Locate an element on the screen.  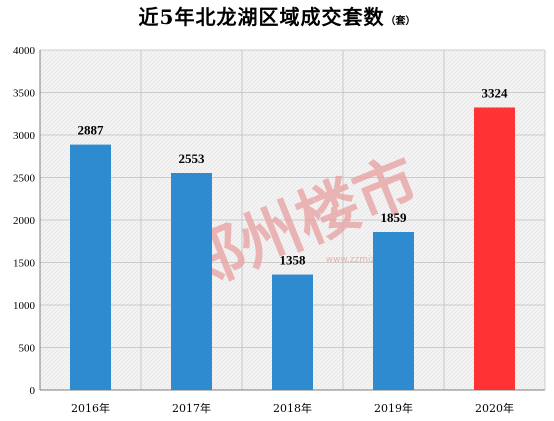
data-label: 1358 is located at coordinates (293, 260).